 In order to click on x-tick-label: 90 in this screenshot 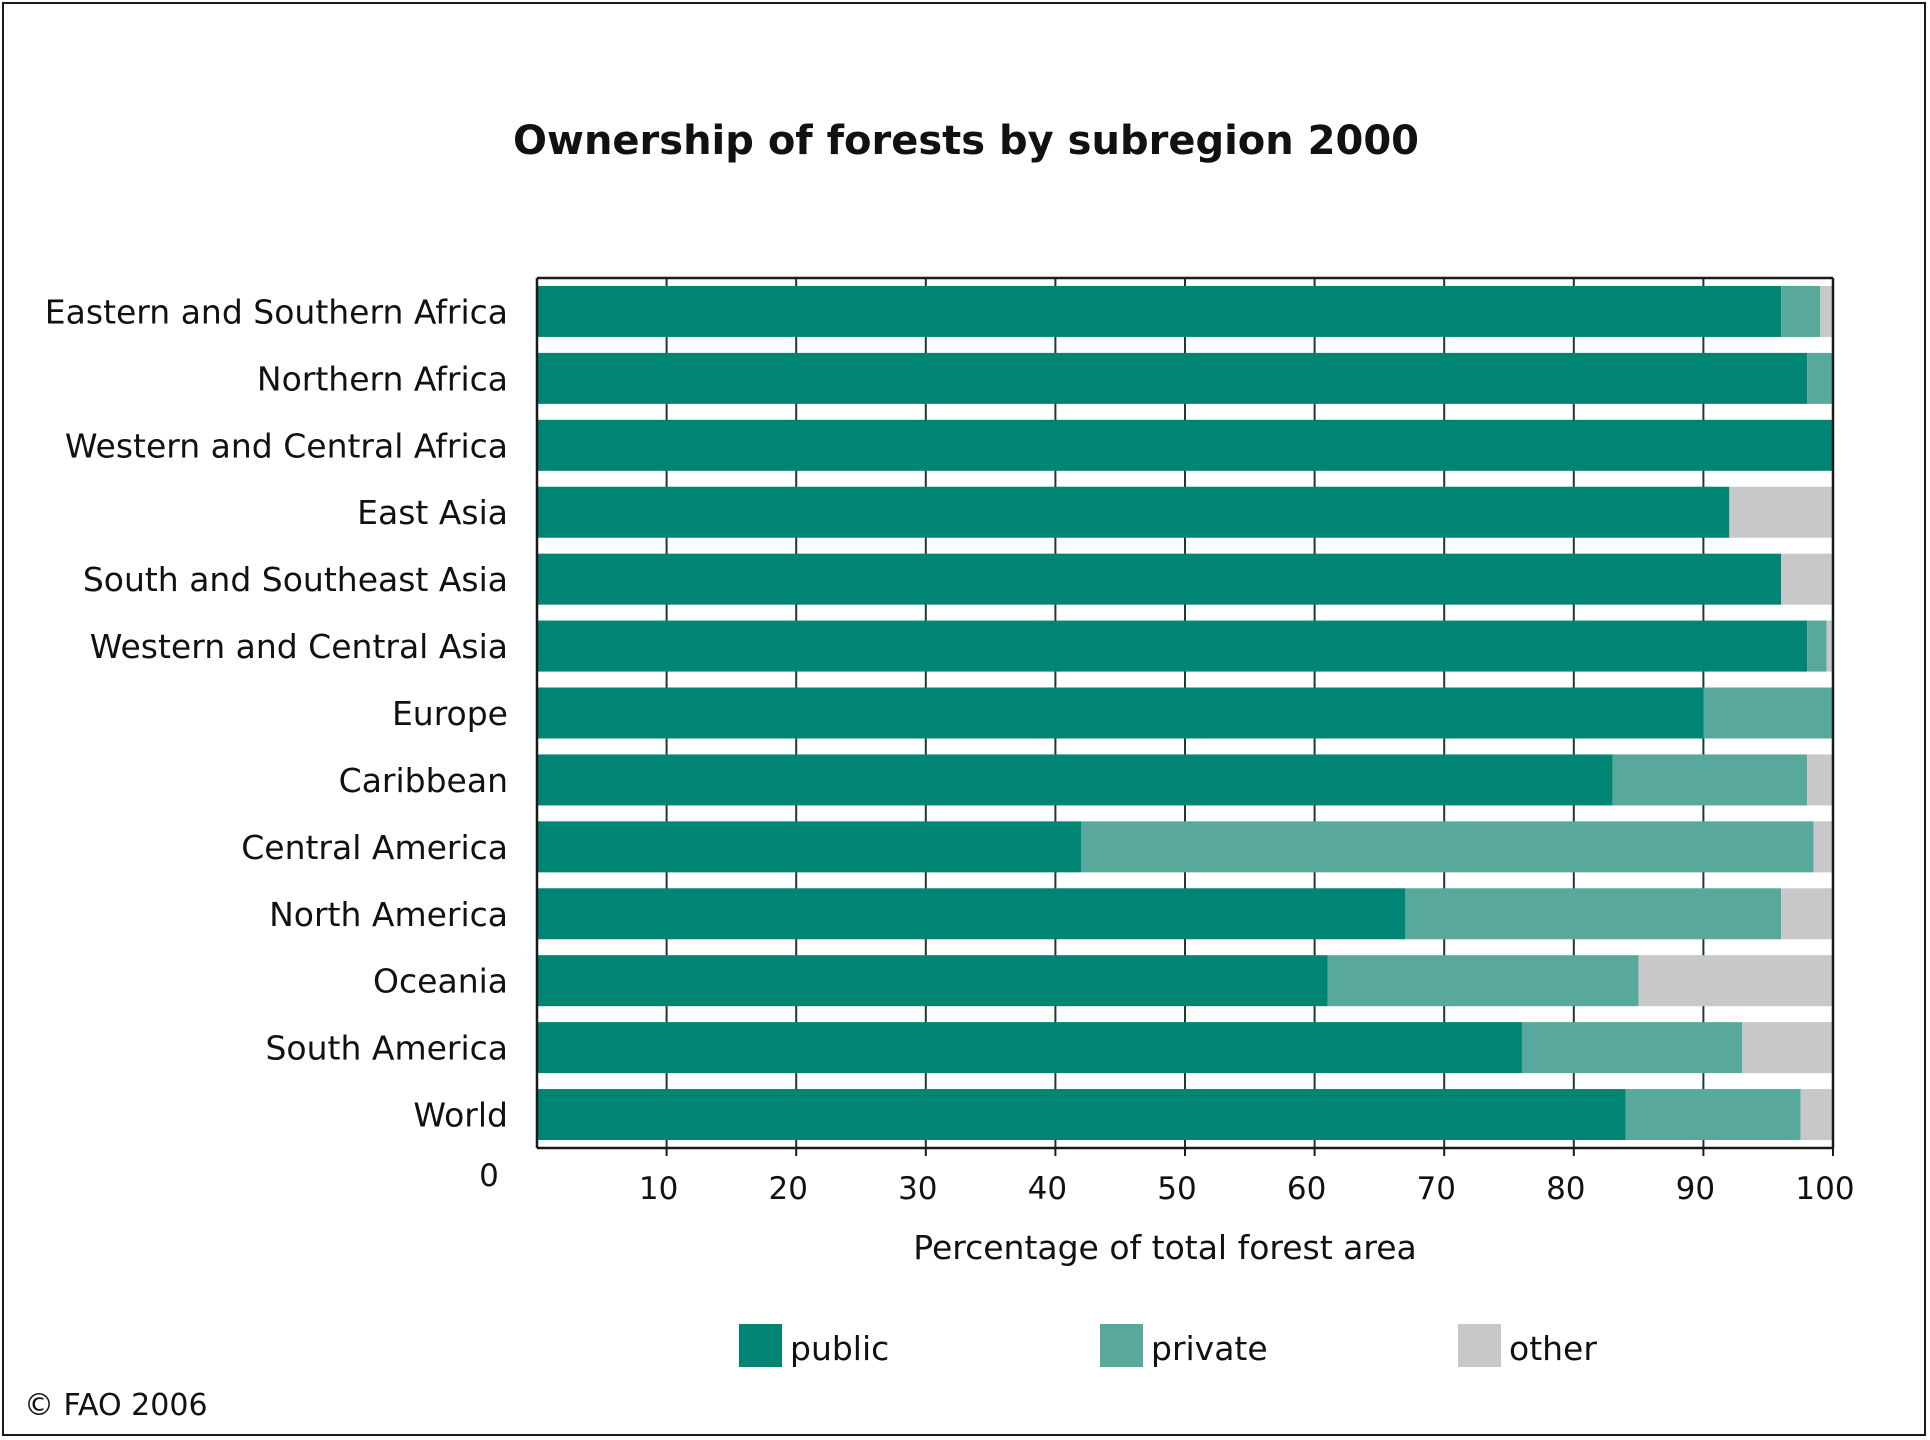, I will do `click(1695, 1189)`.